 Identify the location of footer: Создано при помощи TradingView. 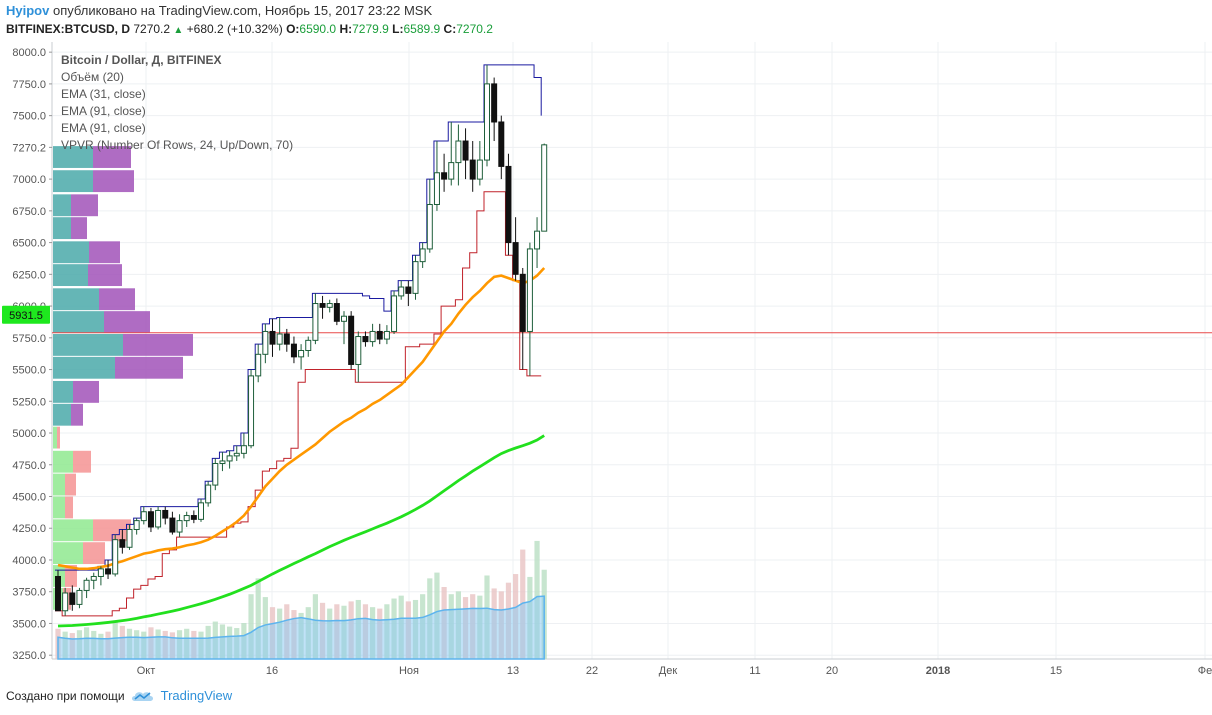
(119, 695).